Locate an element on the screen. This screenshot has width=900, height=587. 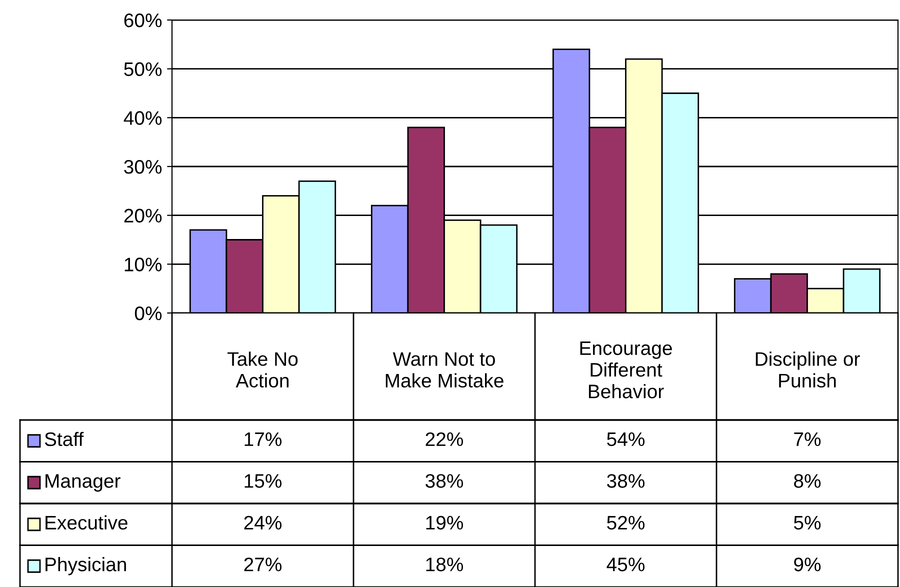
data-label: 22% is located at coordinates (445, 439).